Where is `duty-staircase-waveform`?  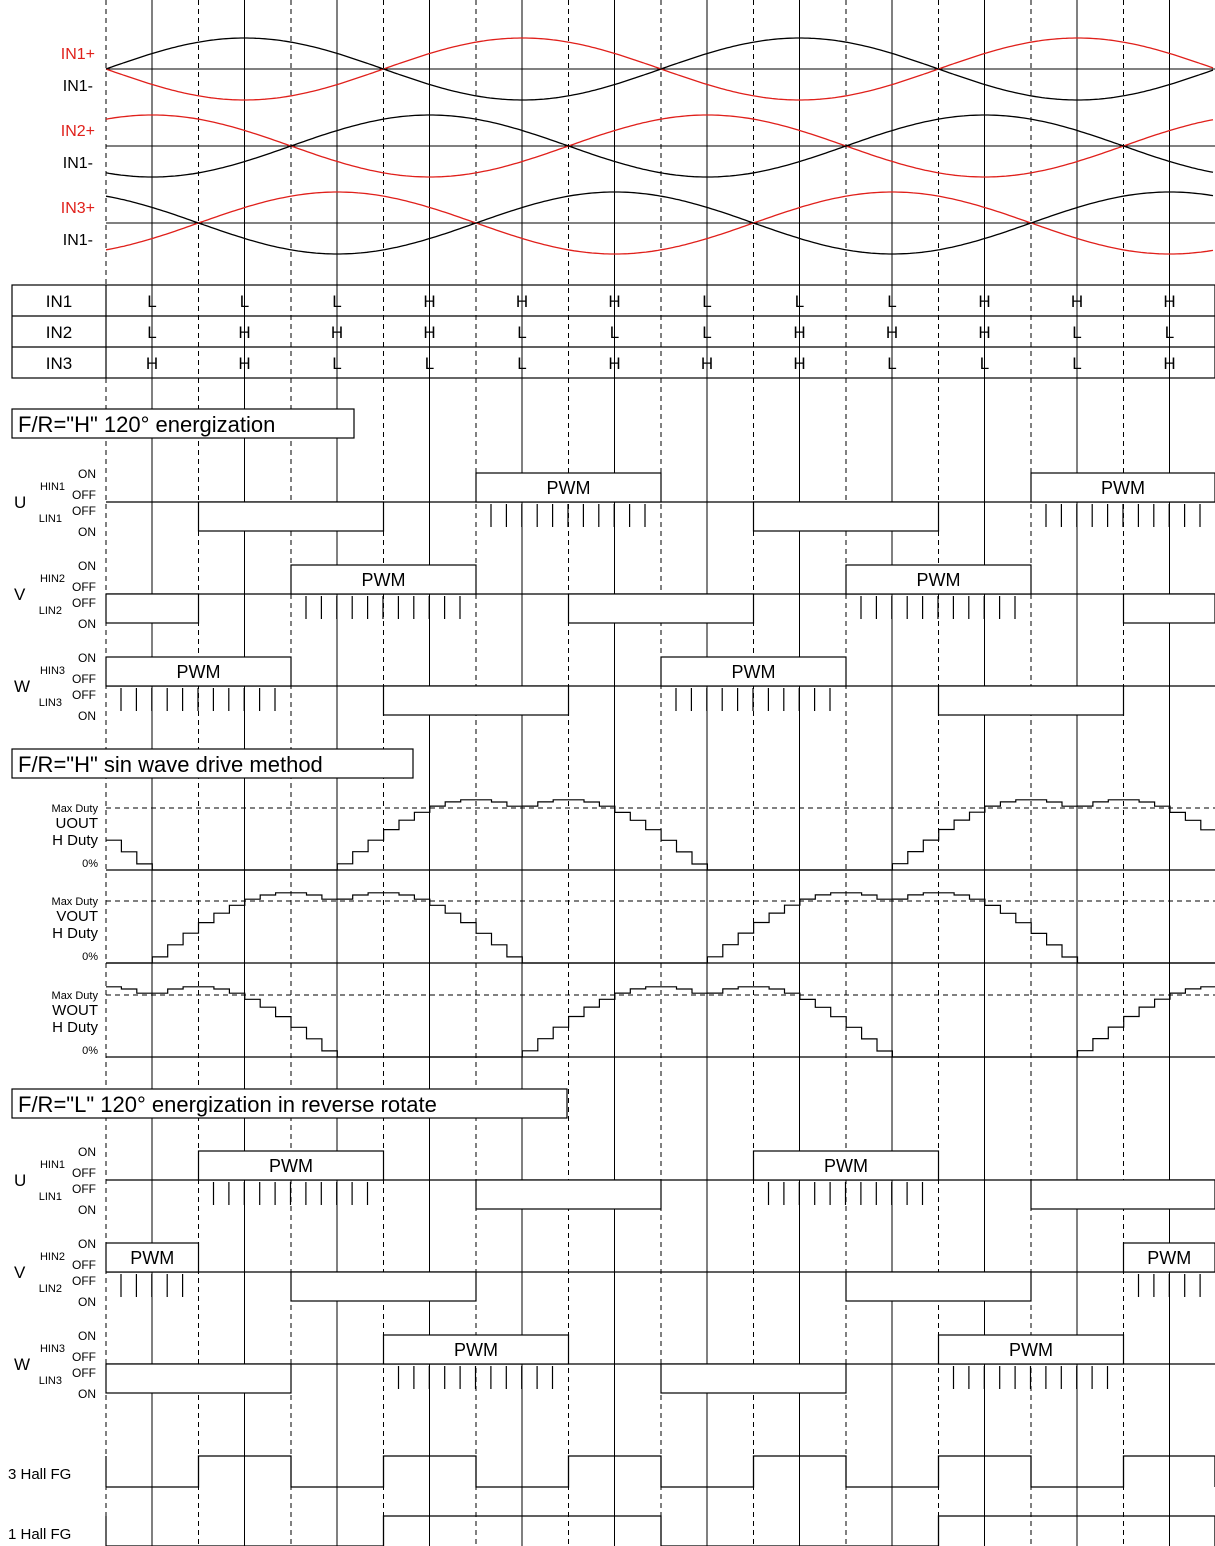 duty-staircase-waveform is located at coordinates (660, 1022).